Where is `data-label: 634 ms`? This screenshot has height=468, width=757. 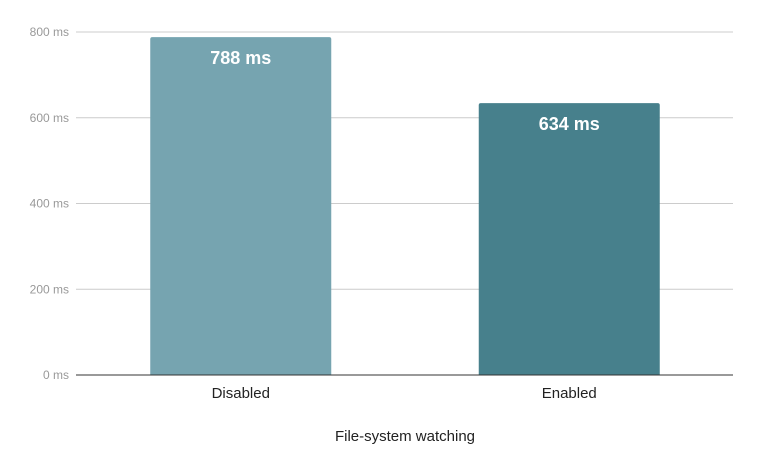 data-label: 634 ms is located at coordinates (569, 124).